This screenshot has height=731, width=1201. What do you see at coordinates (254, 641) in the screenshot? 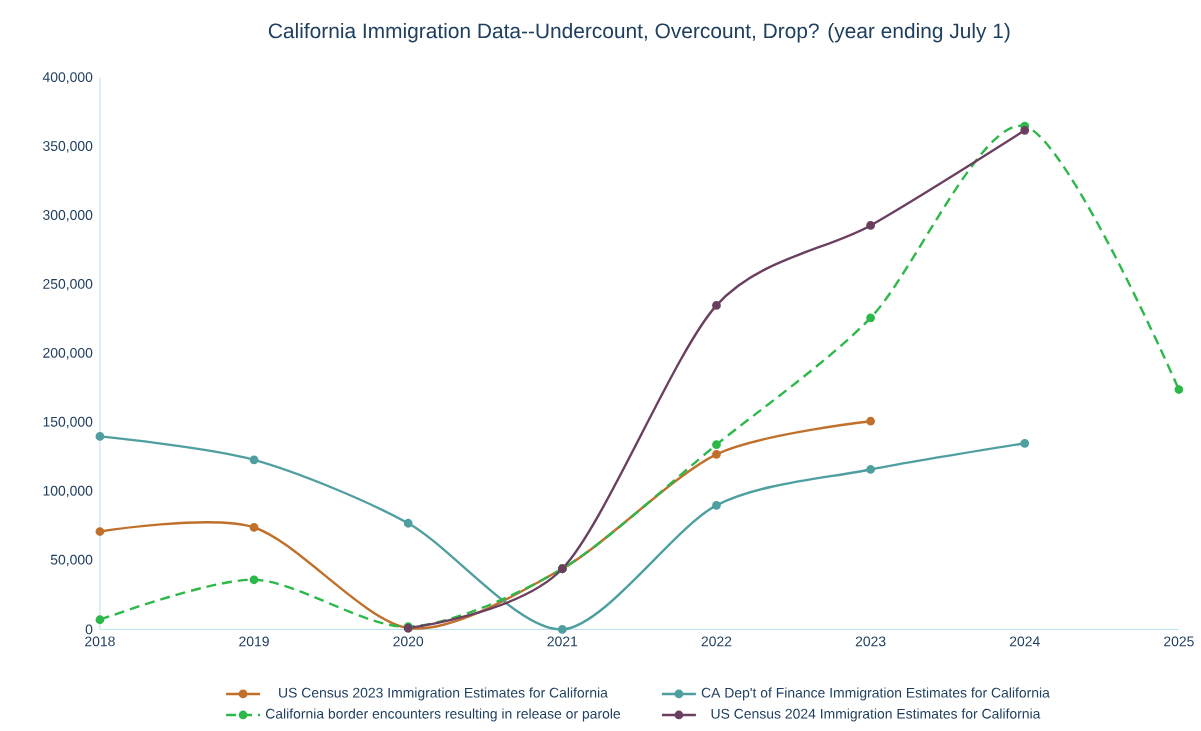
I see `x-tick-label: 2019` at bounding box center [254, 641].